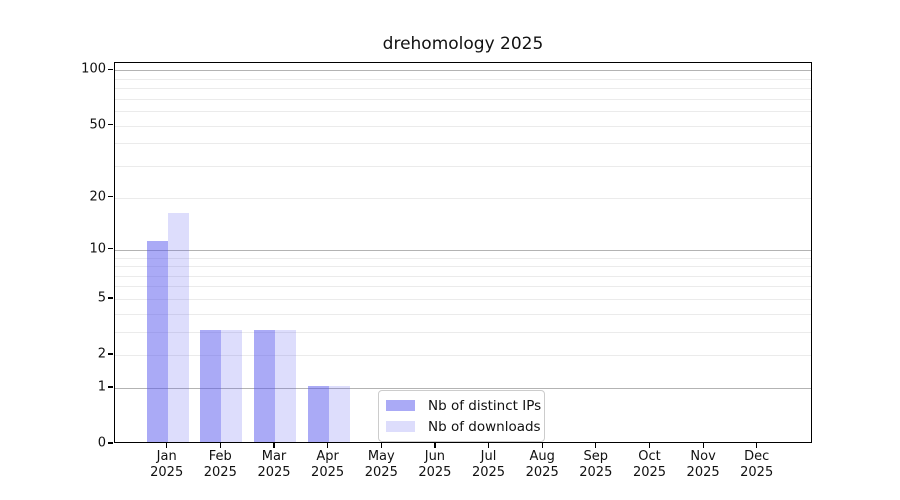 This screenshot has height=500, width=900. Describe the element at coordinates (485, 405) in the screenshot. I see `legend-label-distinct-ips: Nb of distinct IPs` at that location.